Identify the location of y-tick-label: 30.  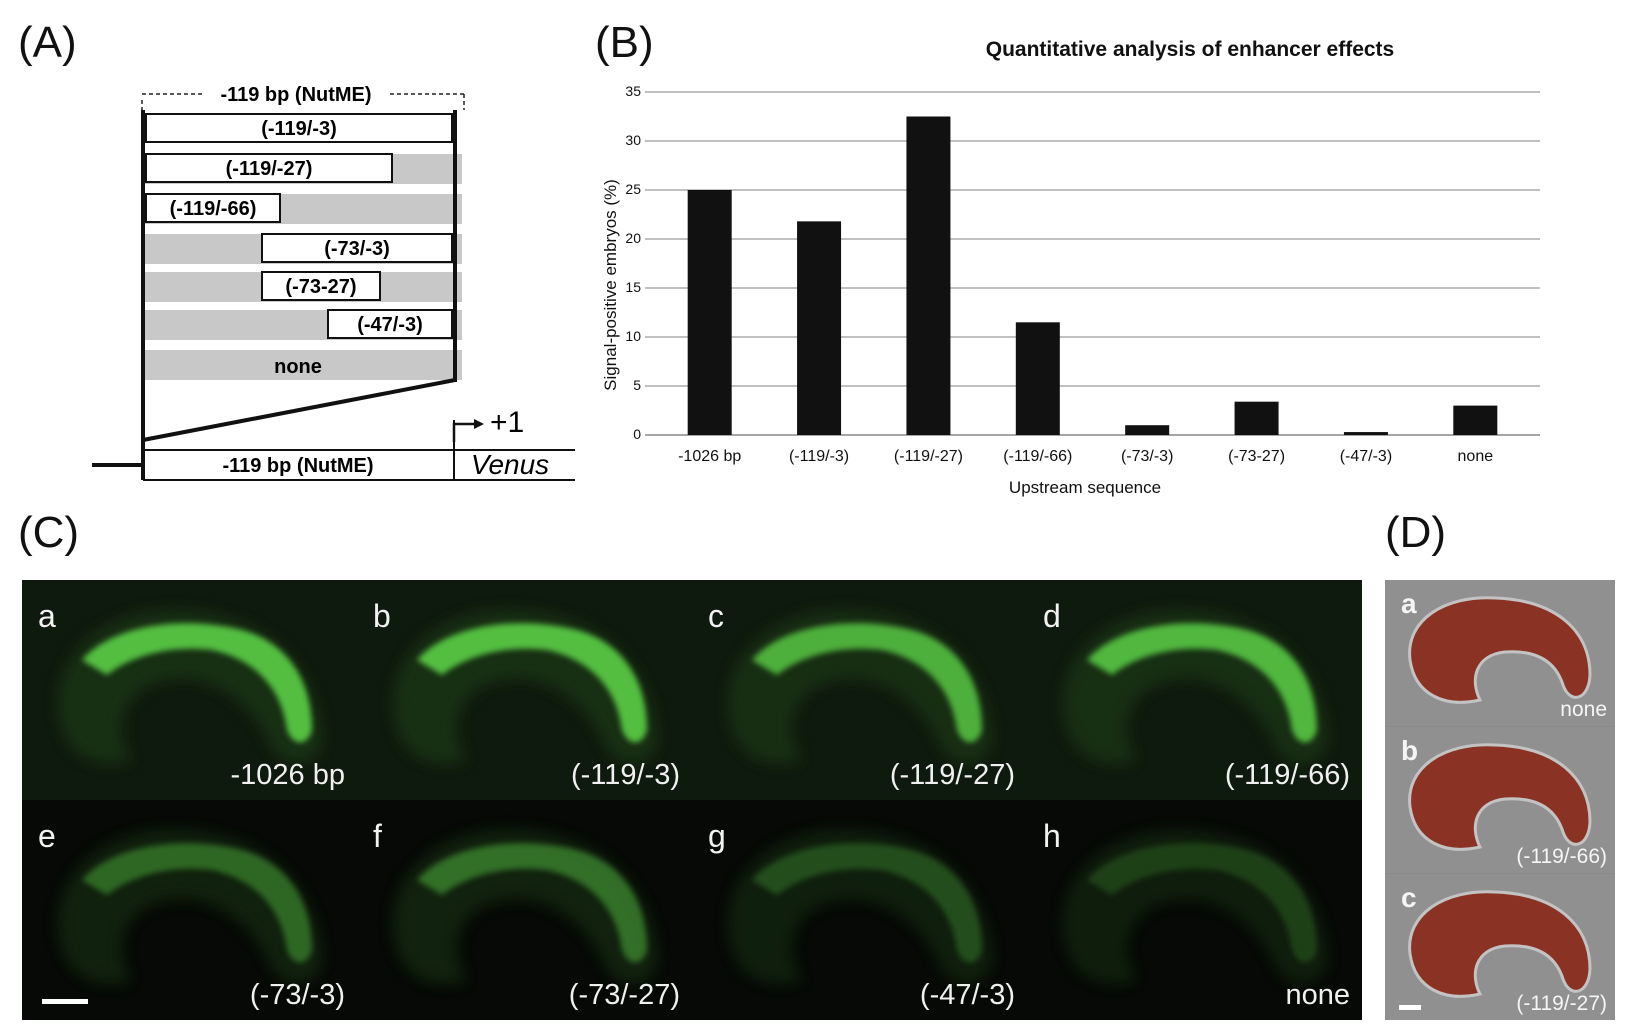
(633, 140).